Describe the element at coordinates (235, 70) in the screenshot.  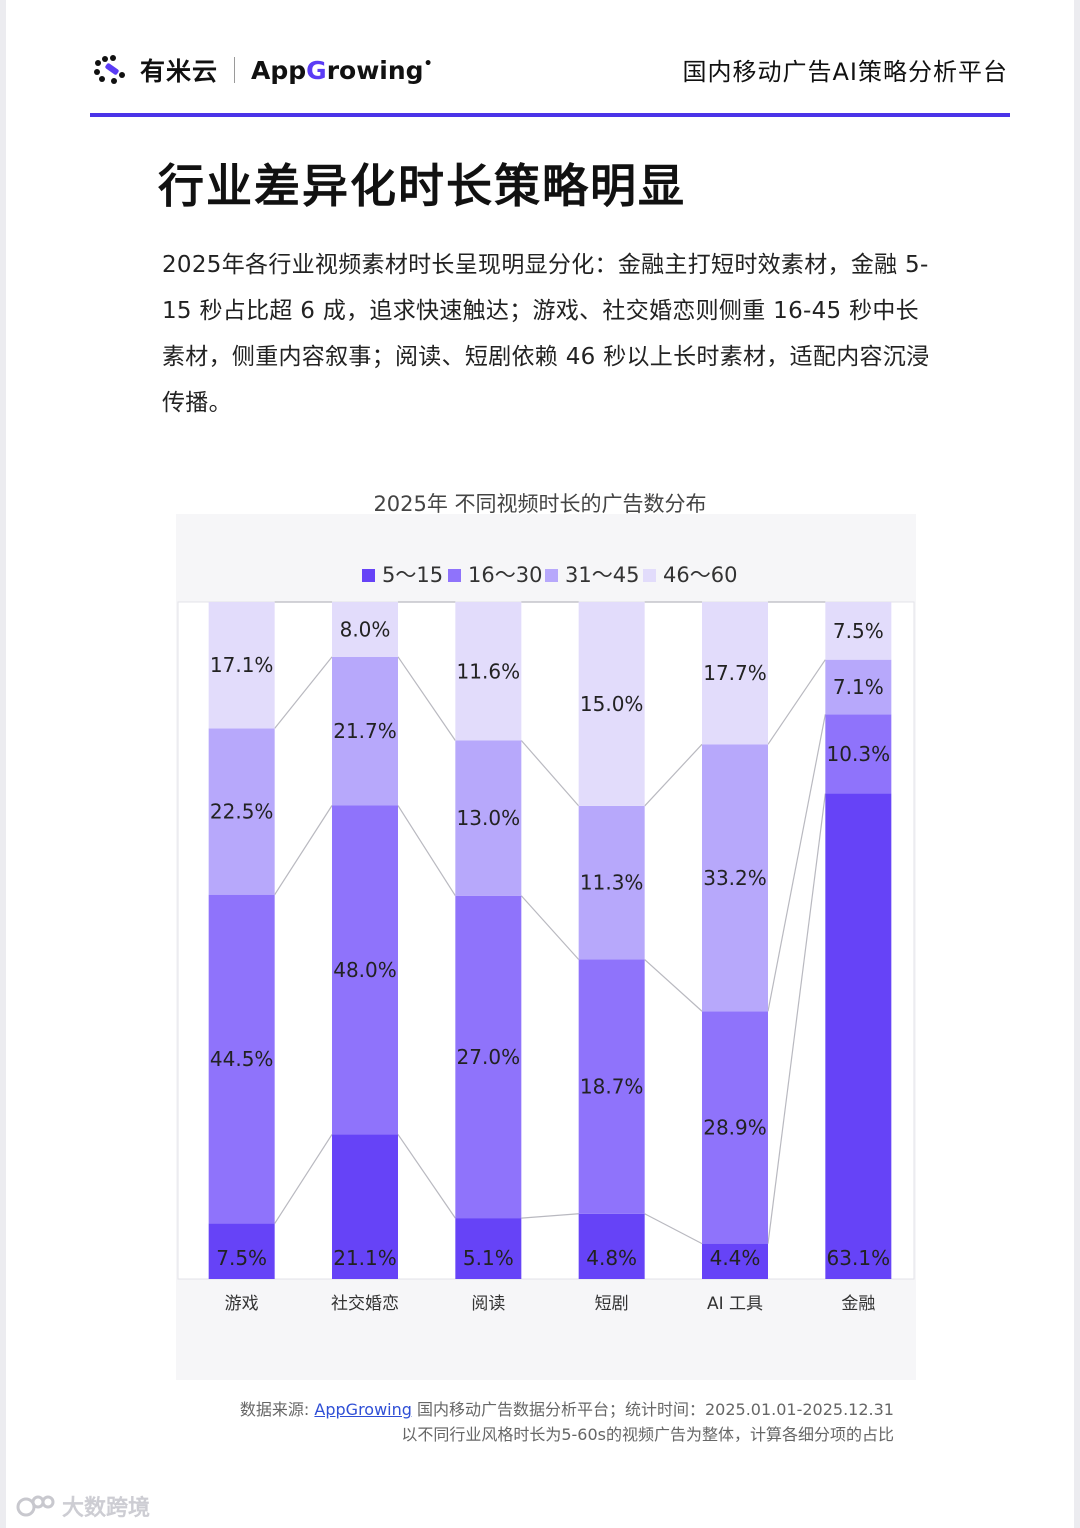
I see `logo-divider` at that location.